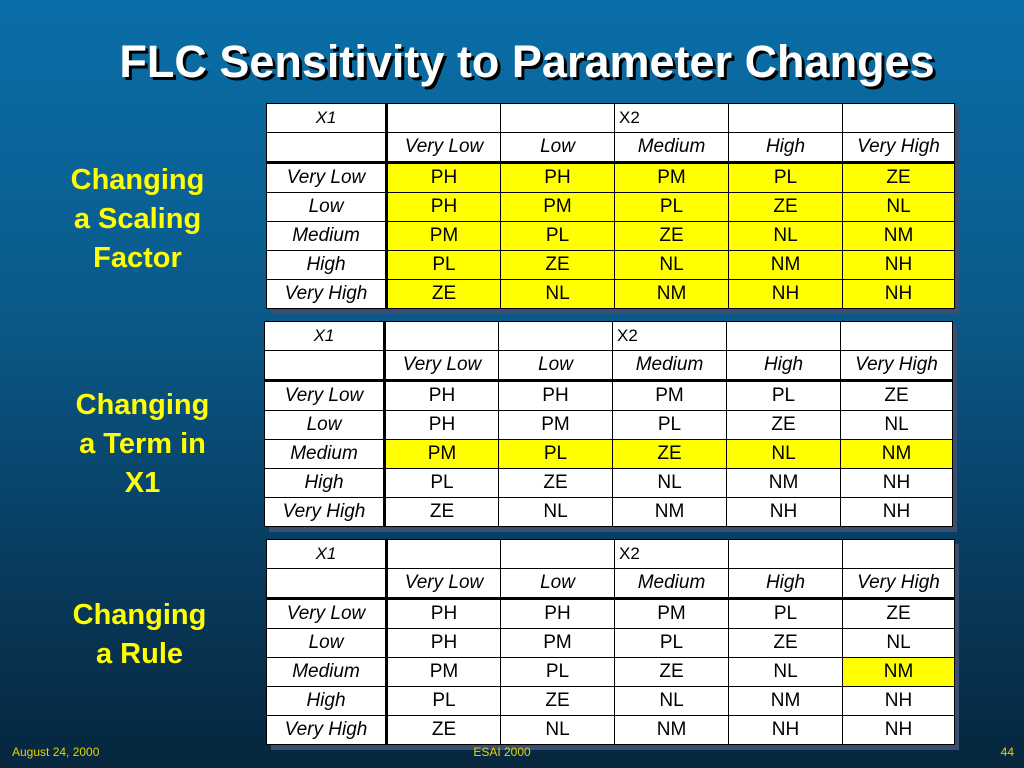 This screenshot has width=1024, height=768. Describe the element at coordinates (527, 61) in the screenshot. I see `slide-title: FLC Sensitivity to Parameter Changes` at that location.